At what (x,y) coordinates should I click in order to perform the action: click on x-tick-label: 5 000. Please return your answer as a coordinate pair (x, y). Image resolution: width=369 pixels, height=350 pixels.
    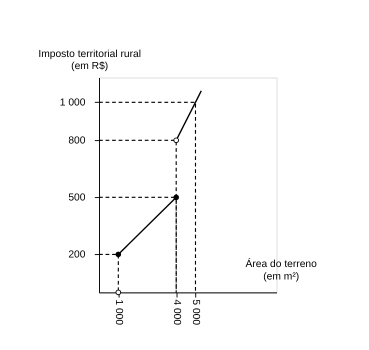
    Looking at the image, I should click on (196, 312).